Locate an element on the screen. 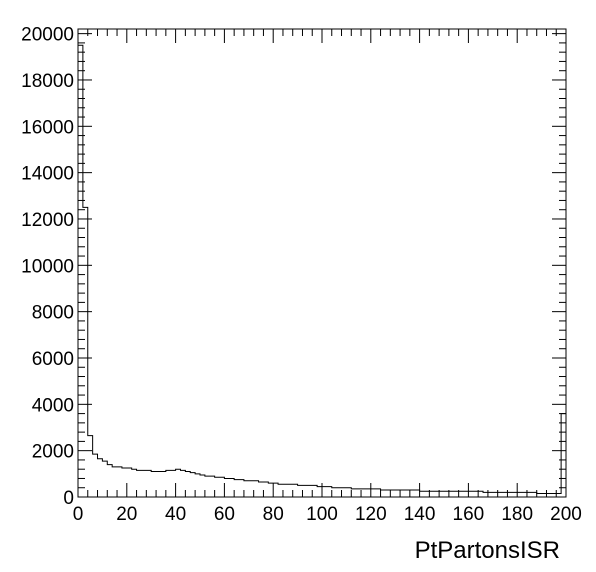  x-axis-label: PtPartonsISR is located at coordinates (487, 550).